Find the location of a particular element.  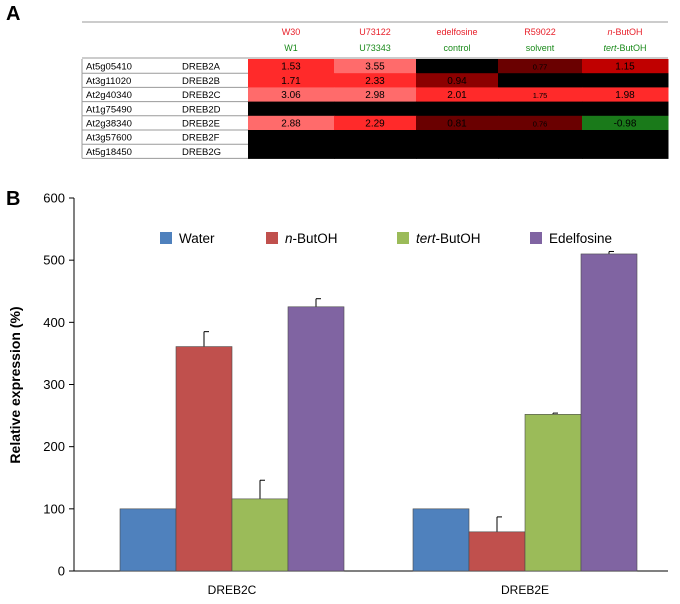

header-treatment: U73122 is located at coordinates (375, 32).